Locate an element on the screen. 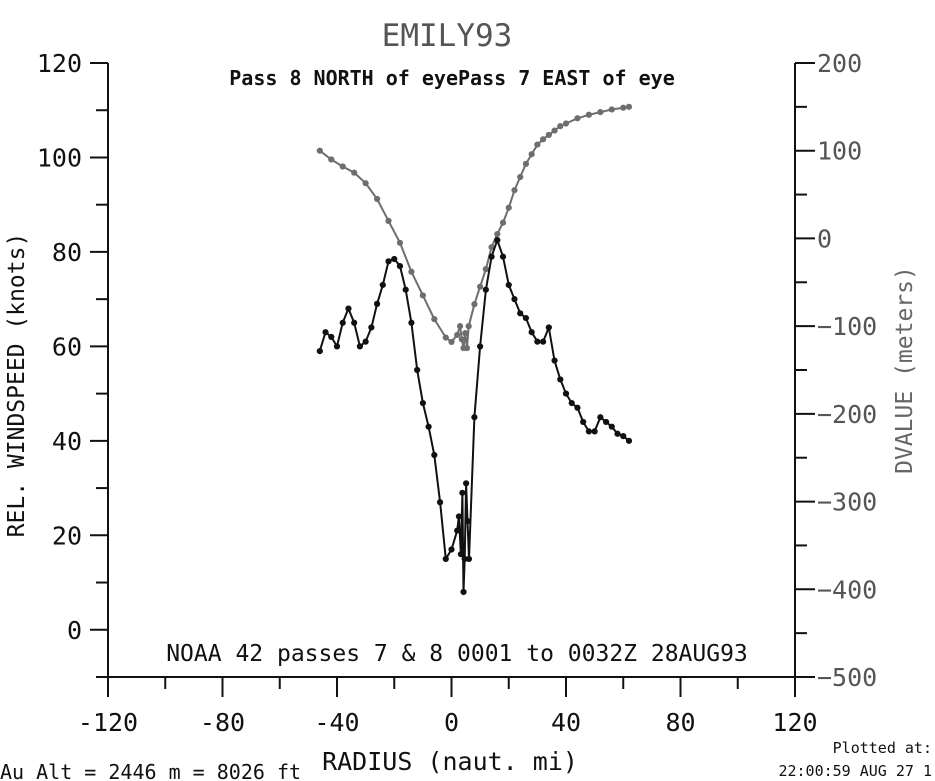 The height and width of the screenshot is (781, 935). dvalue-line is located at coordinates (474, 227).